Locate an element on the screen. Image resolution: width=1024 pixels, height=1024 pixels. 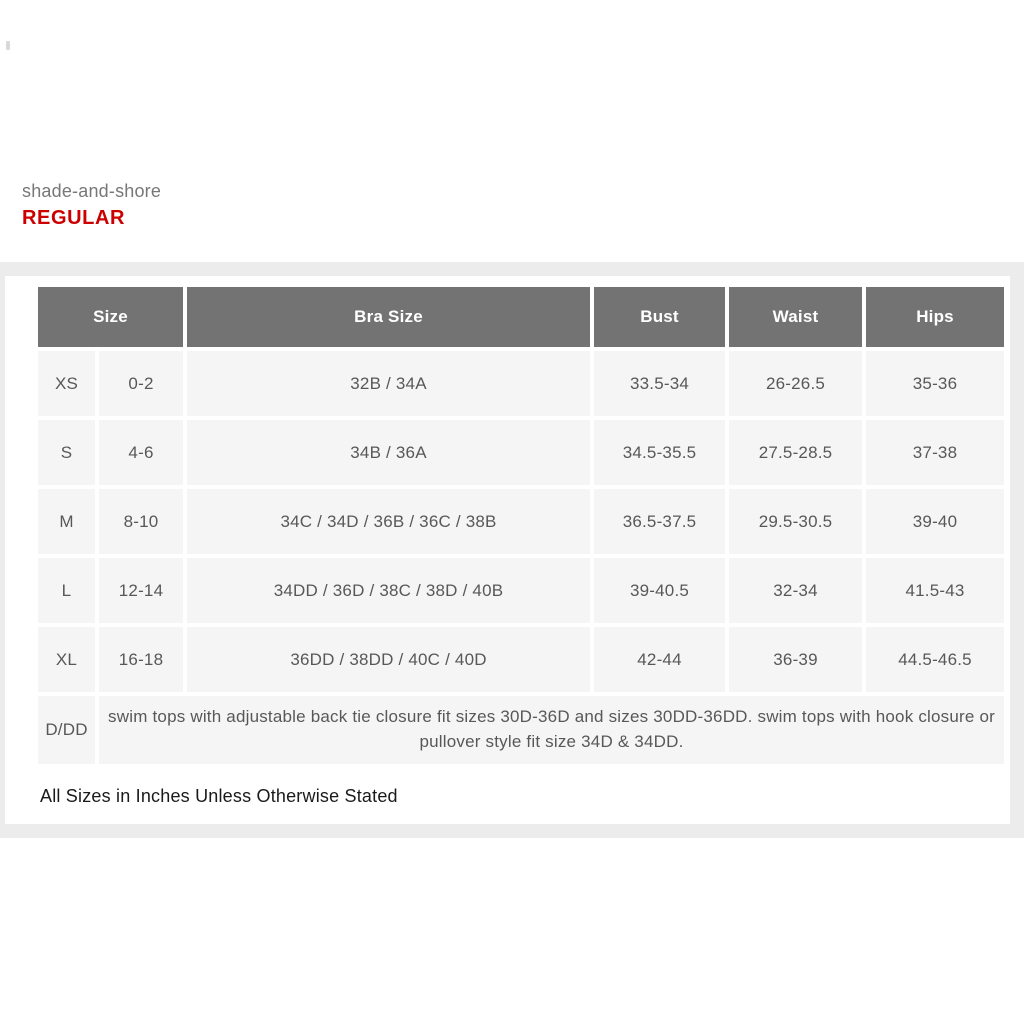
cell-waist: 29.5-30.5 is located at coordinates (796, 521).